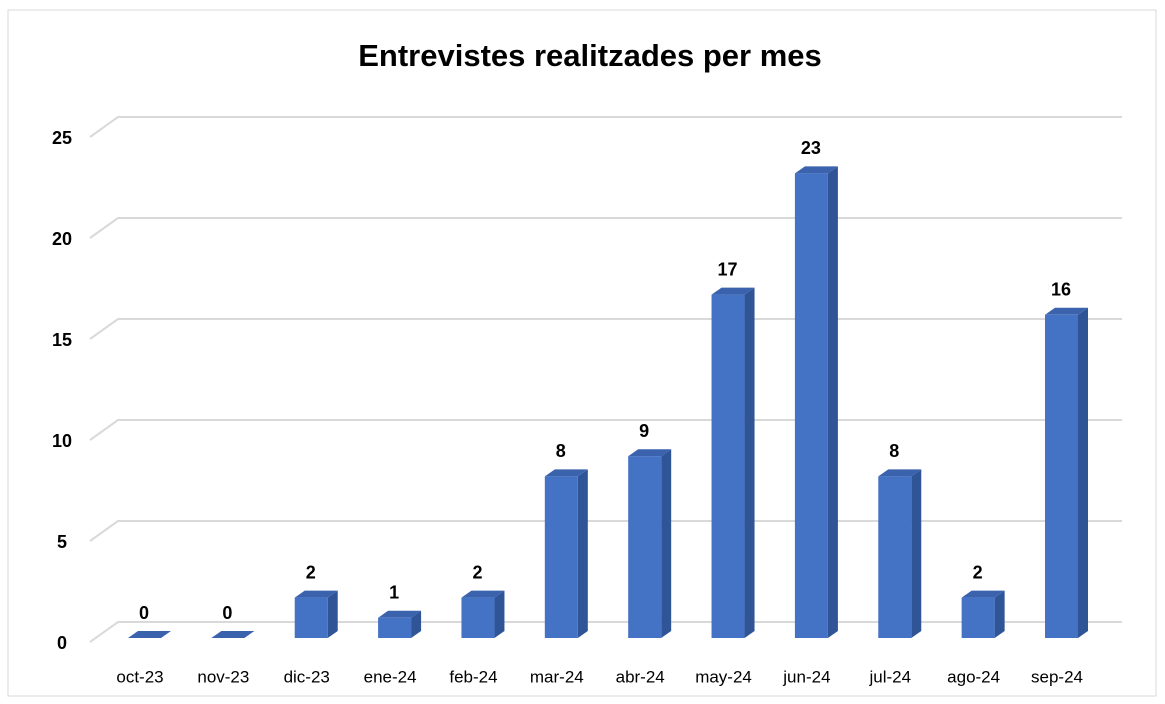 The width and height of the screenshot is (1165, 704). What do you see at coordinates (473, 676) in the screenshot?
I see `x-tick-label: feb-24` at bounding box center [473, 676].